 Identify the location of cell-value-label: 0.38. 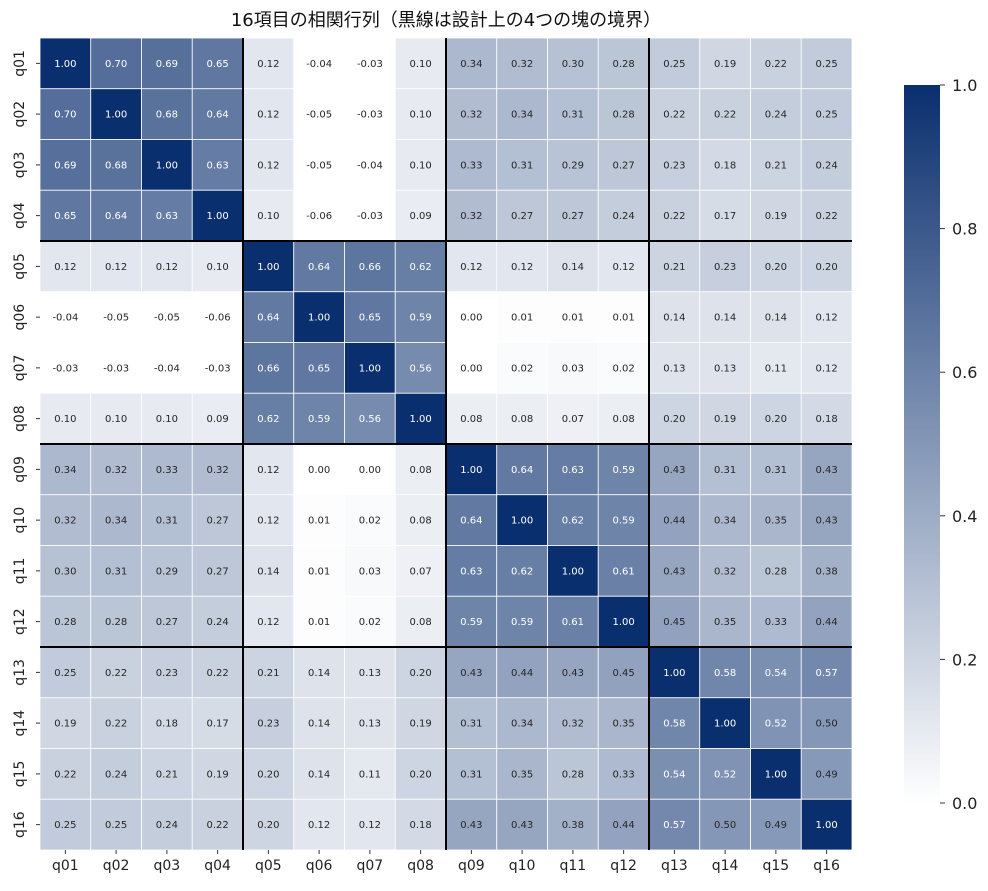
(573, 825).